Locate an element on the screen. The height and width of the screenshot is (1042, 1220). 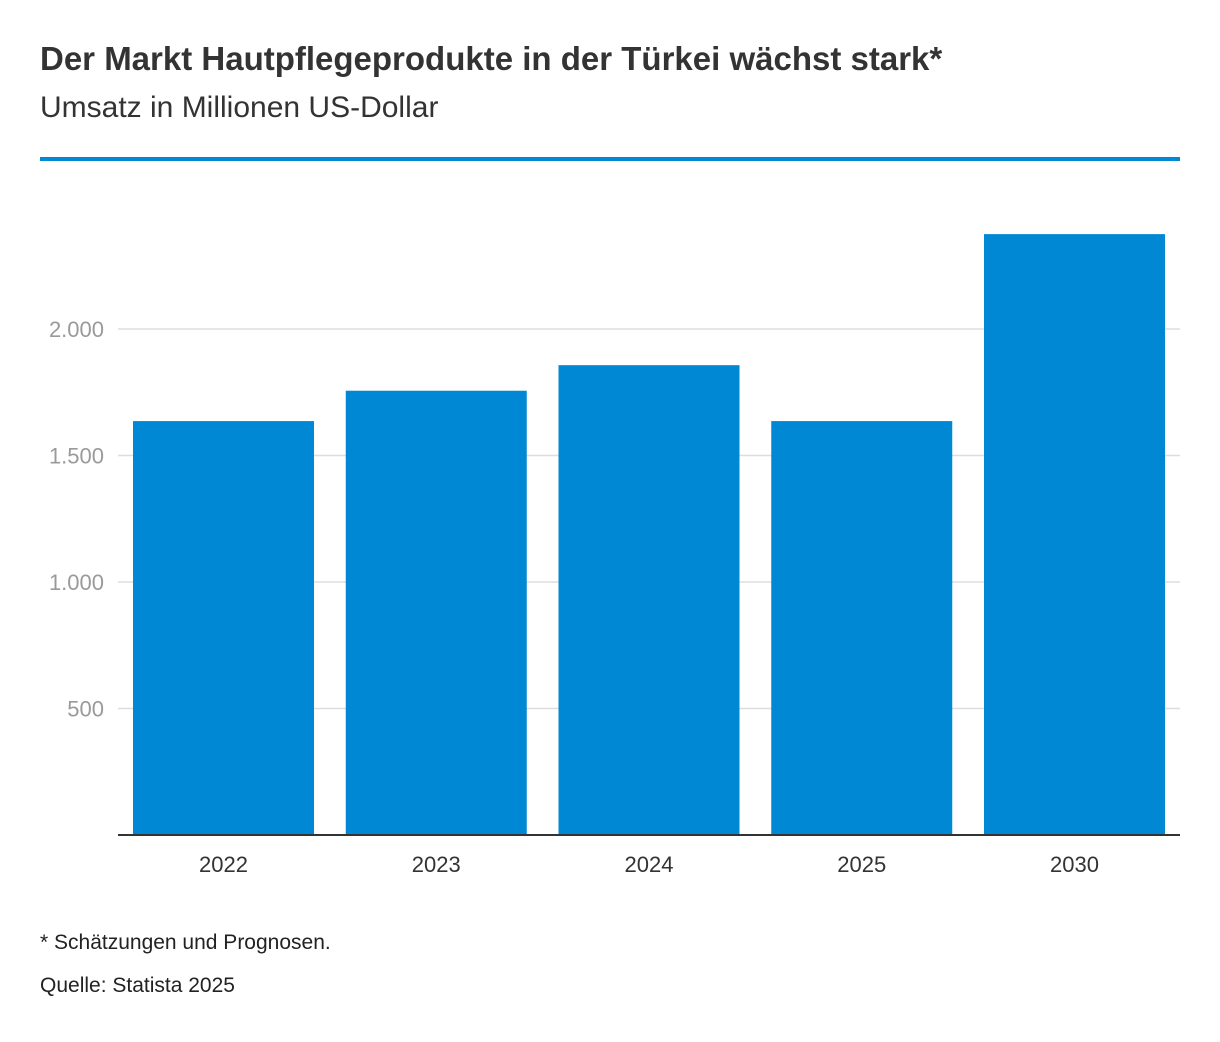
bar-2025 is located at coordinates (862, 628).